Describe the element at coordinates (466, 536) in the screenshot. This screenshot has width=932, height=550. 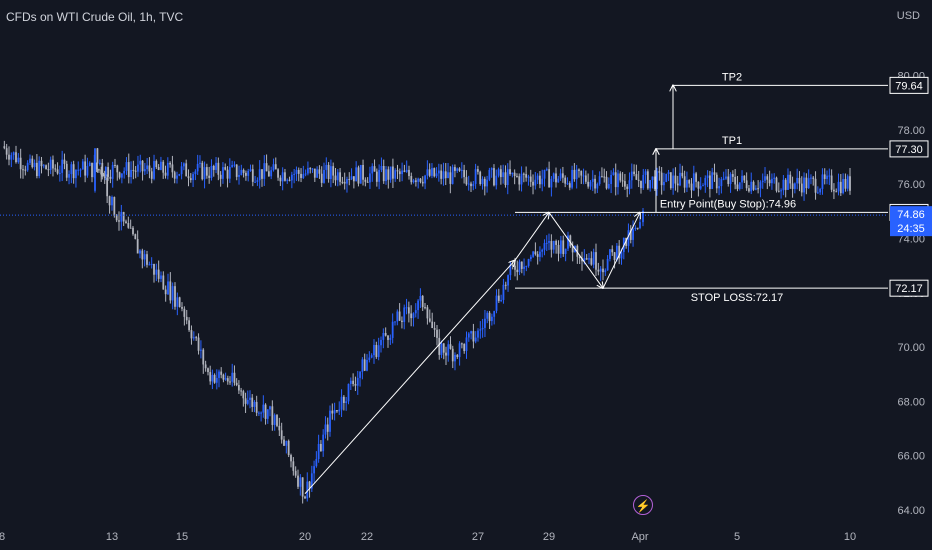
I see `time-axis` at that location.